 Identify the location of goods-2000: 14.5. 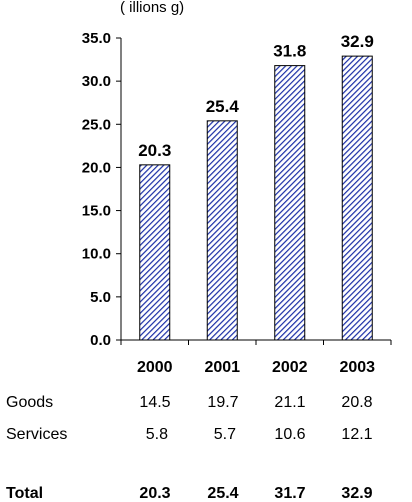
(154, 402).